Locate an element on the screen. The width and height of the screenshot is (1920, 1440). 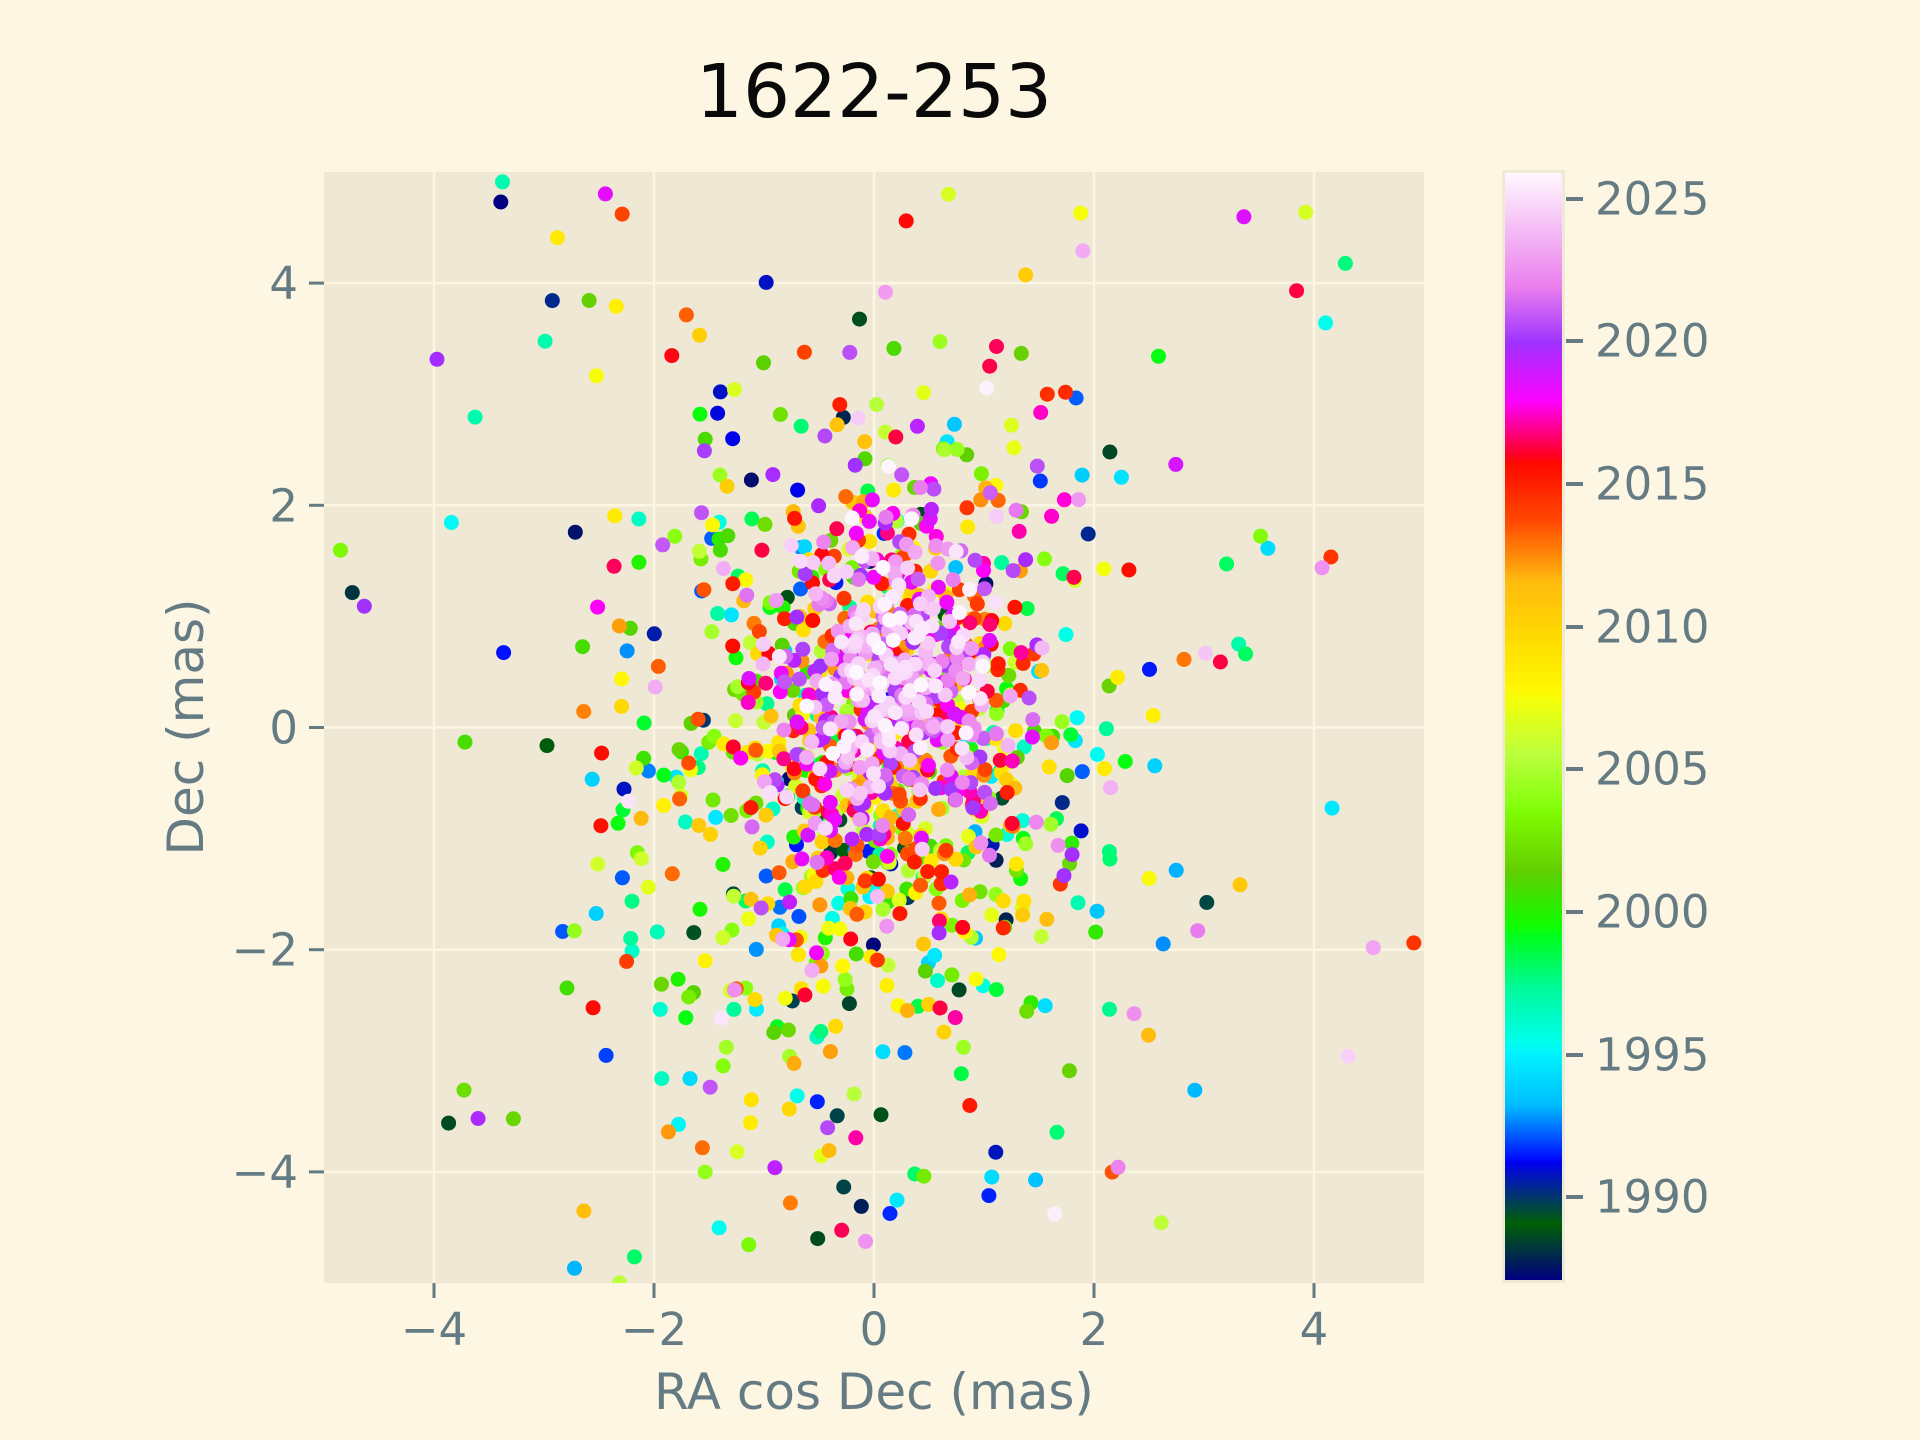
y-axis-label: Dec (mas) is located at coordinates (186, 727).